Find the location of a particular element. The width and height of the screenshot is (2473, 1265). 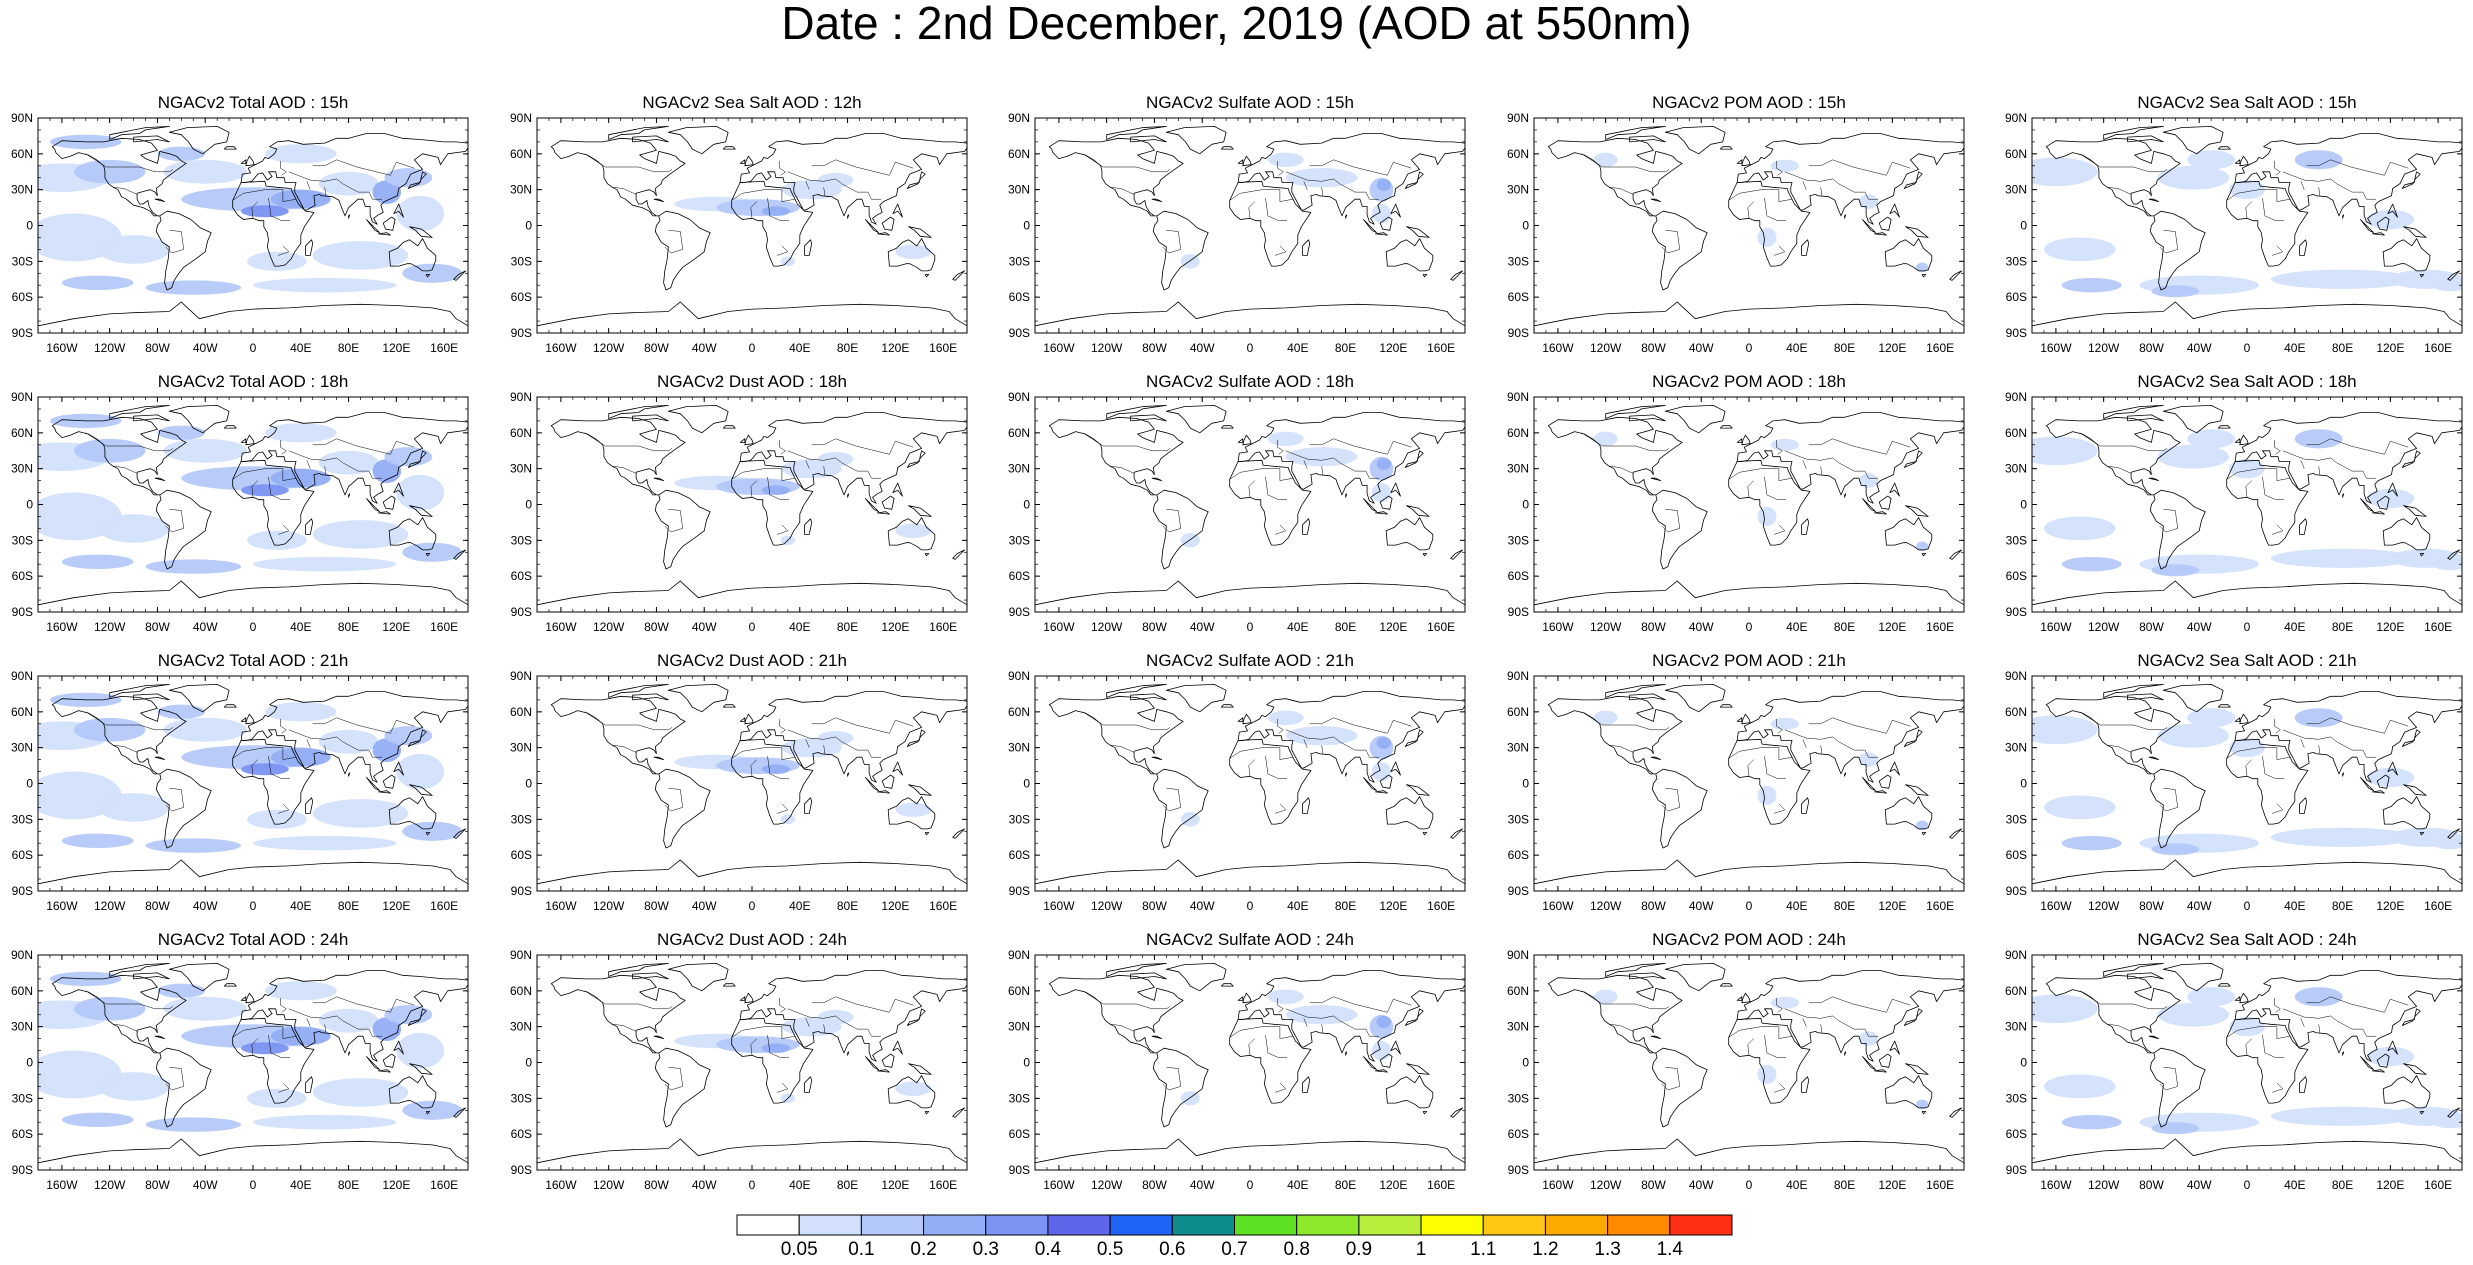

colorbar-label: 1.1 is located at coordinates (1483, 1249).